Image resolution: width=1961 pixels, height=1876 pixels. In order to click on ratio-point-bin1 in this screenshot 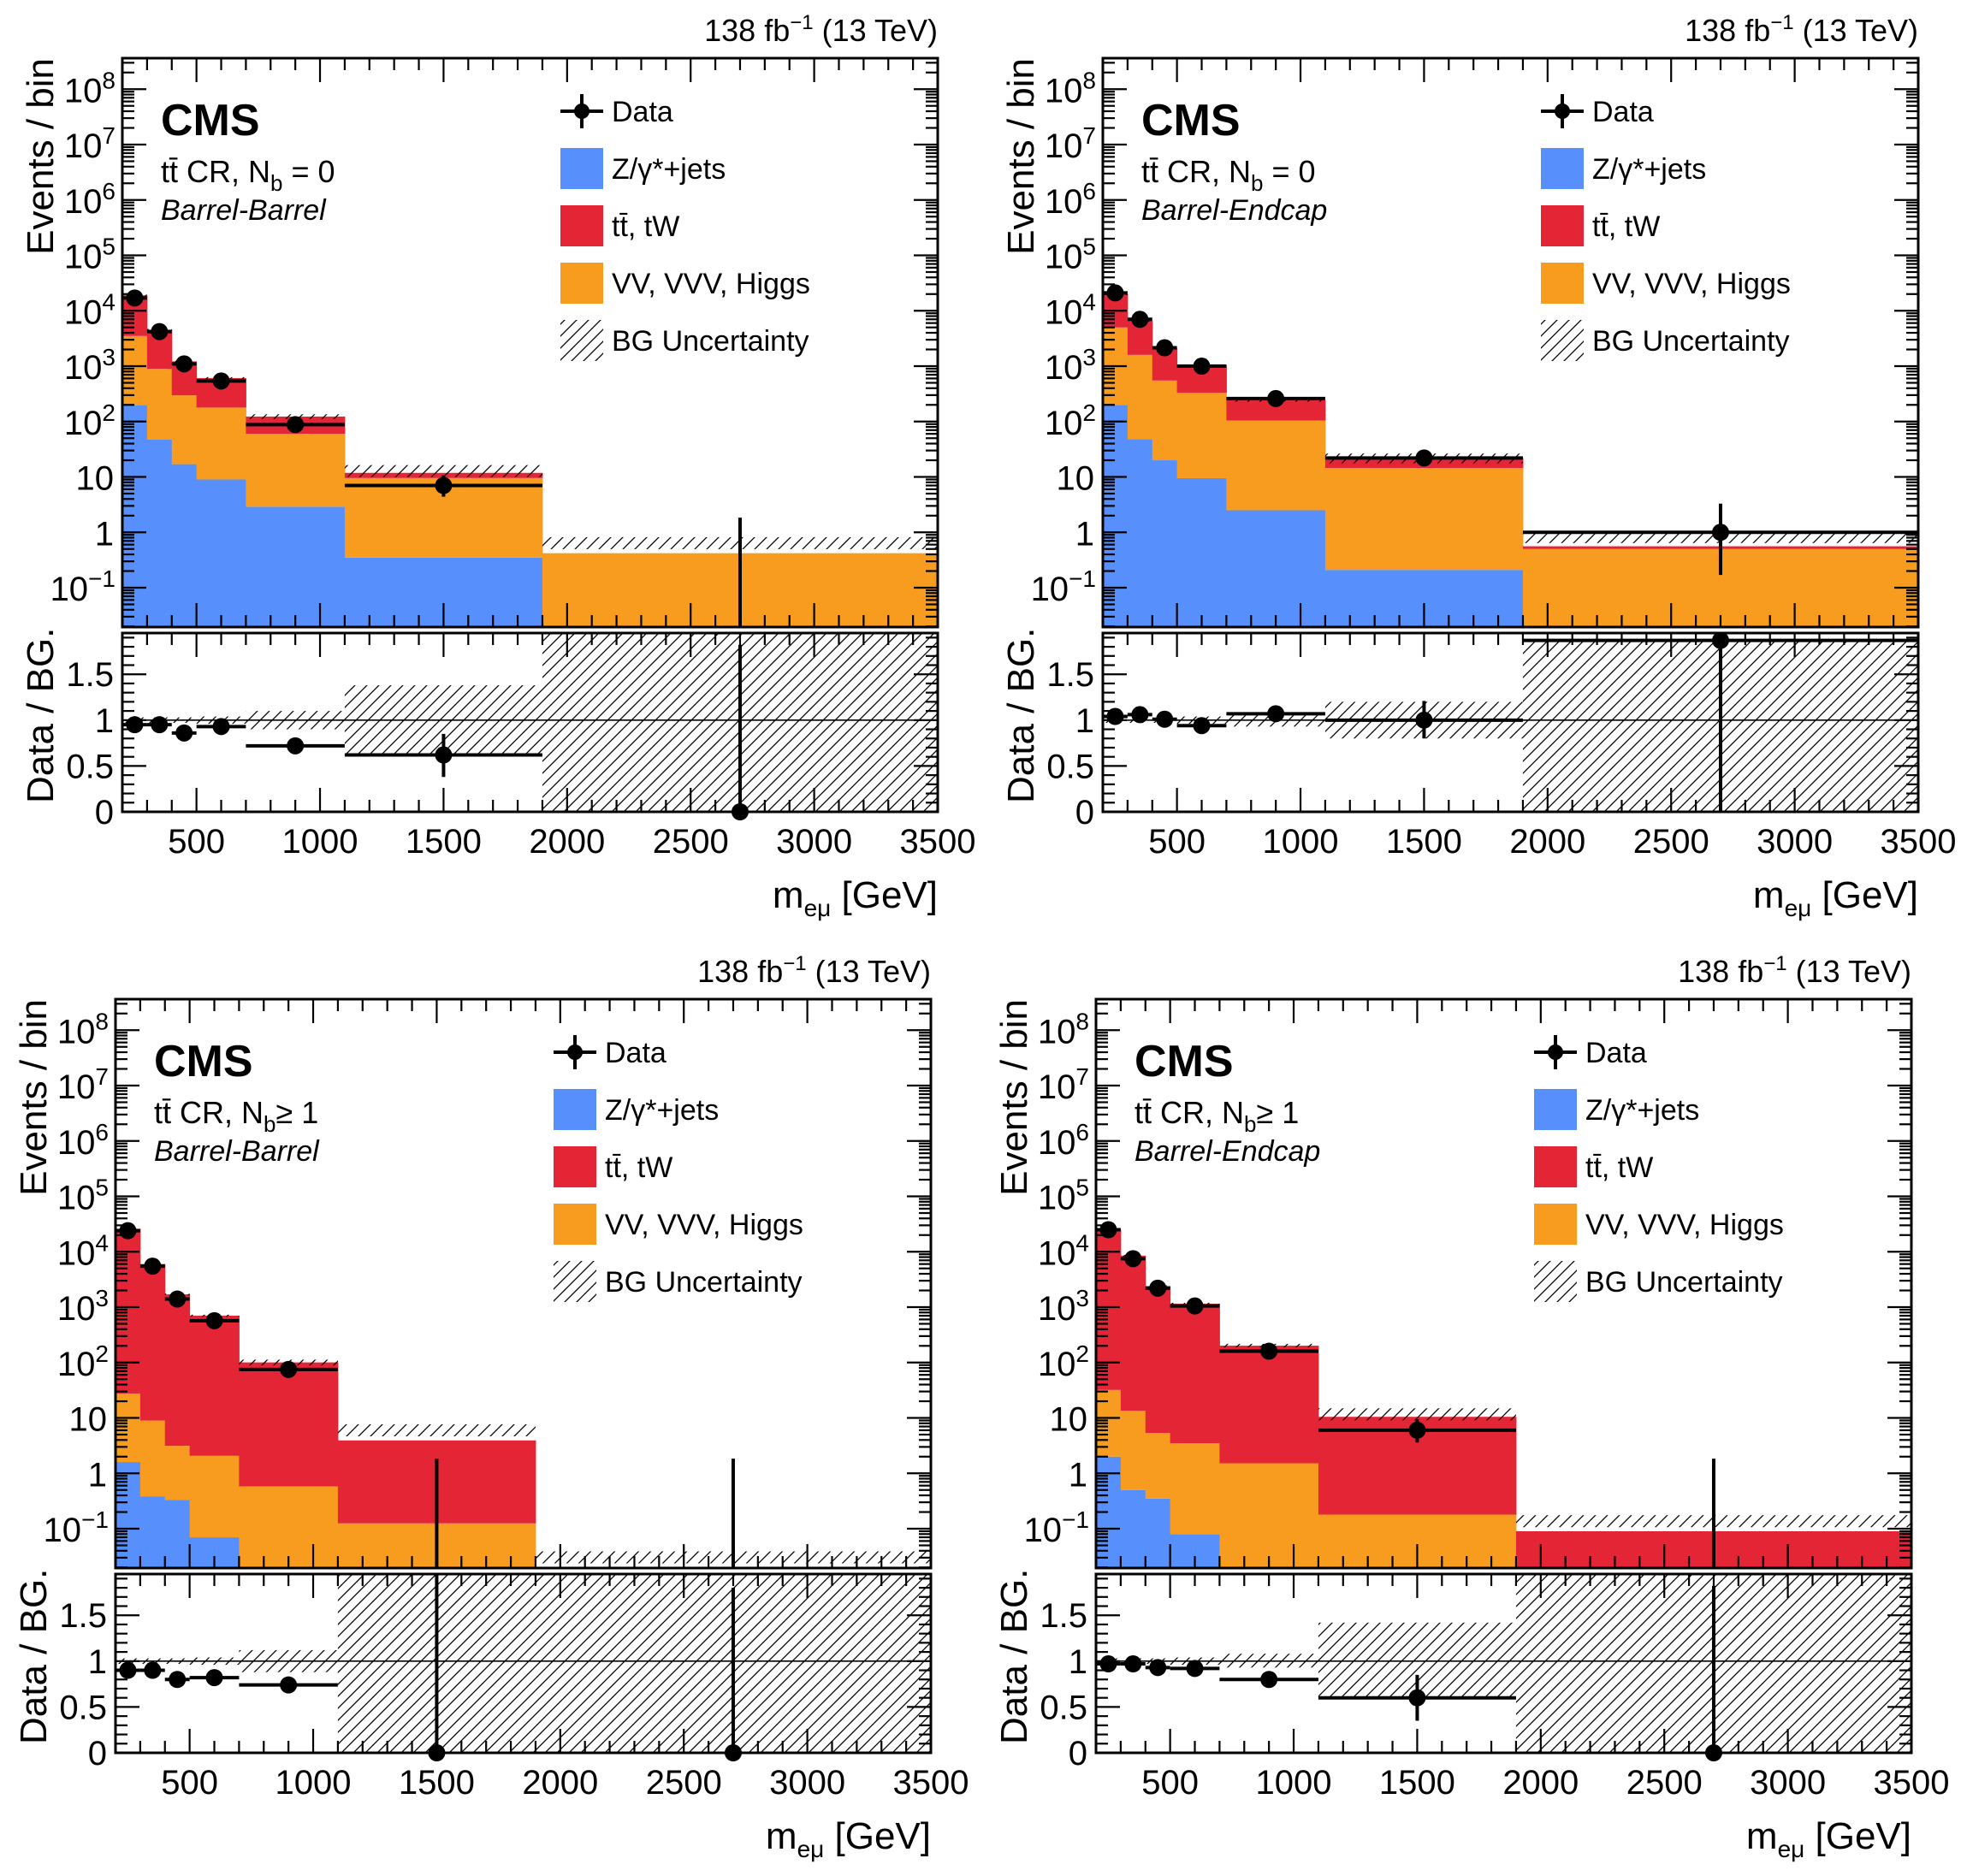, I will do `click(1108, 1664)`.